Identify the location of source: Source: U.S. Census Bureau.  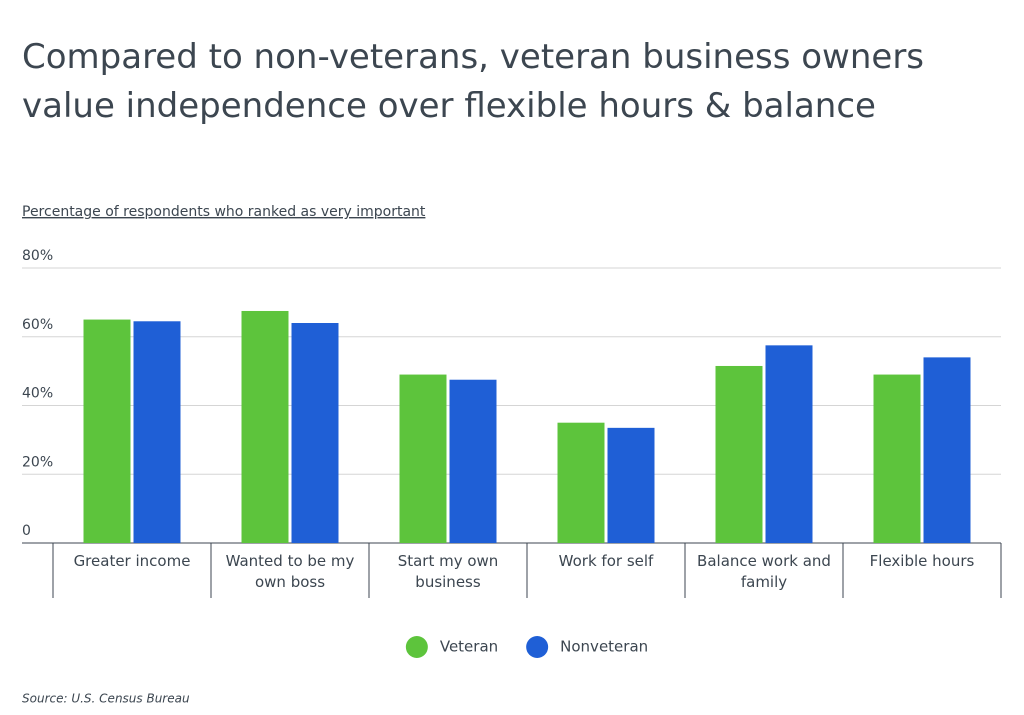
(106, 699).